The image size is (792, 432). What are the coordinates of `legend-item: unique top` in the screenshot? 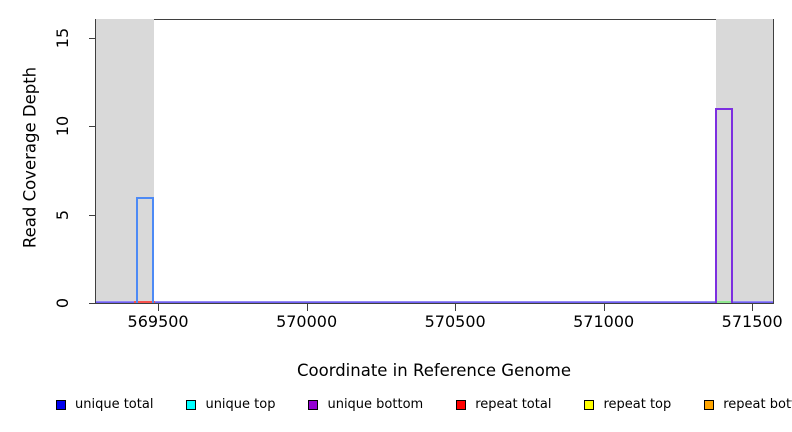 It's located at (230, 405).